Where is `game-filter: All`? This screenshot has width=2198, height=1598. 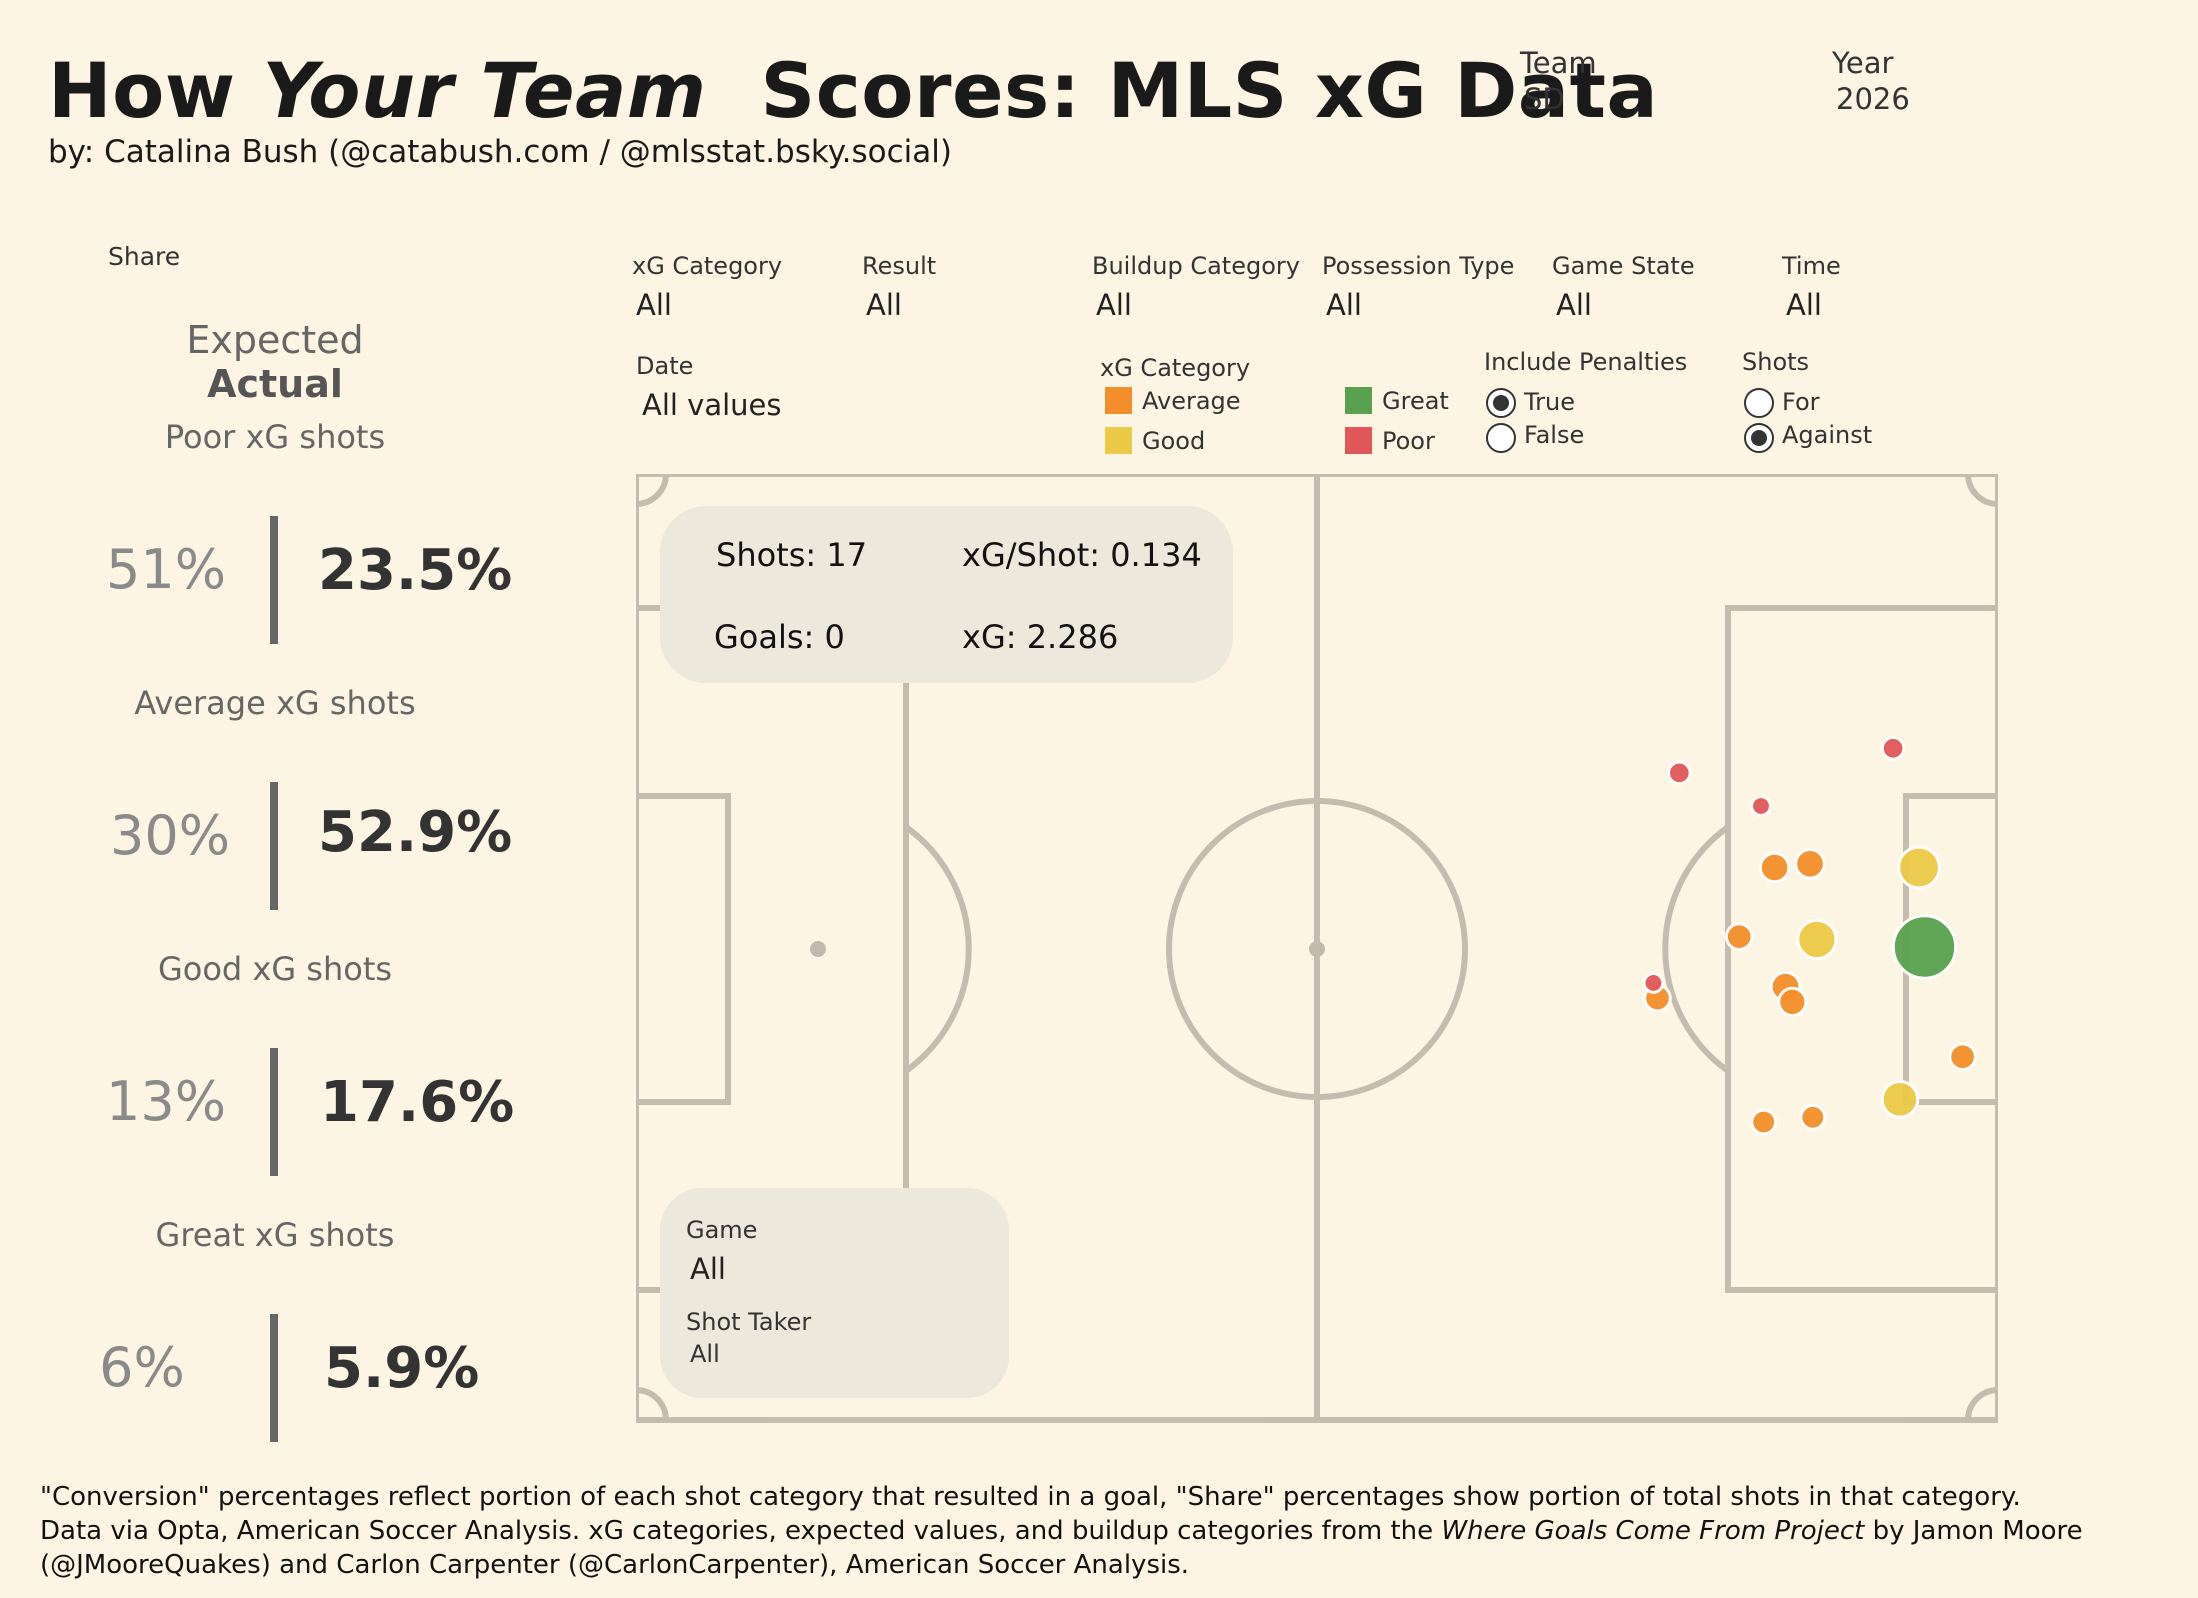 game-filter: All is located at coordinates (708, 1269).